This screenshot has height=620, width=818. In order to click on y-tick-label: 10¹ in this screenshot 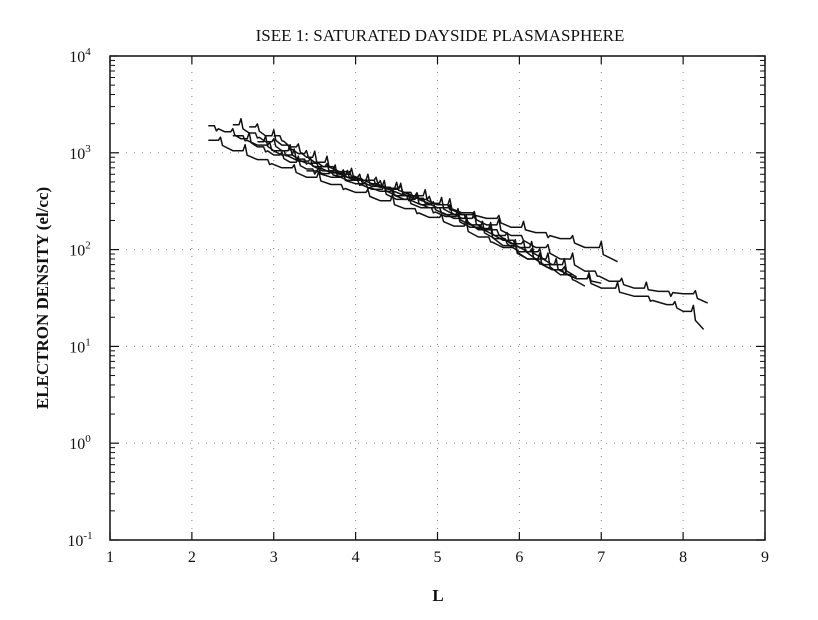, I will do `click(80, 346)`.